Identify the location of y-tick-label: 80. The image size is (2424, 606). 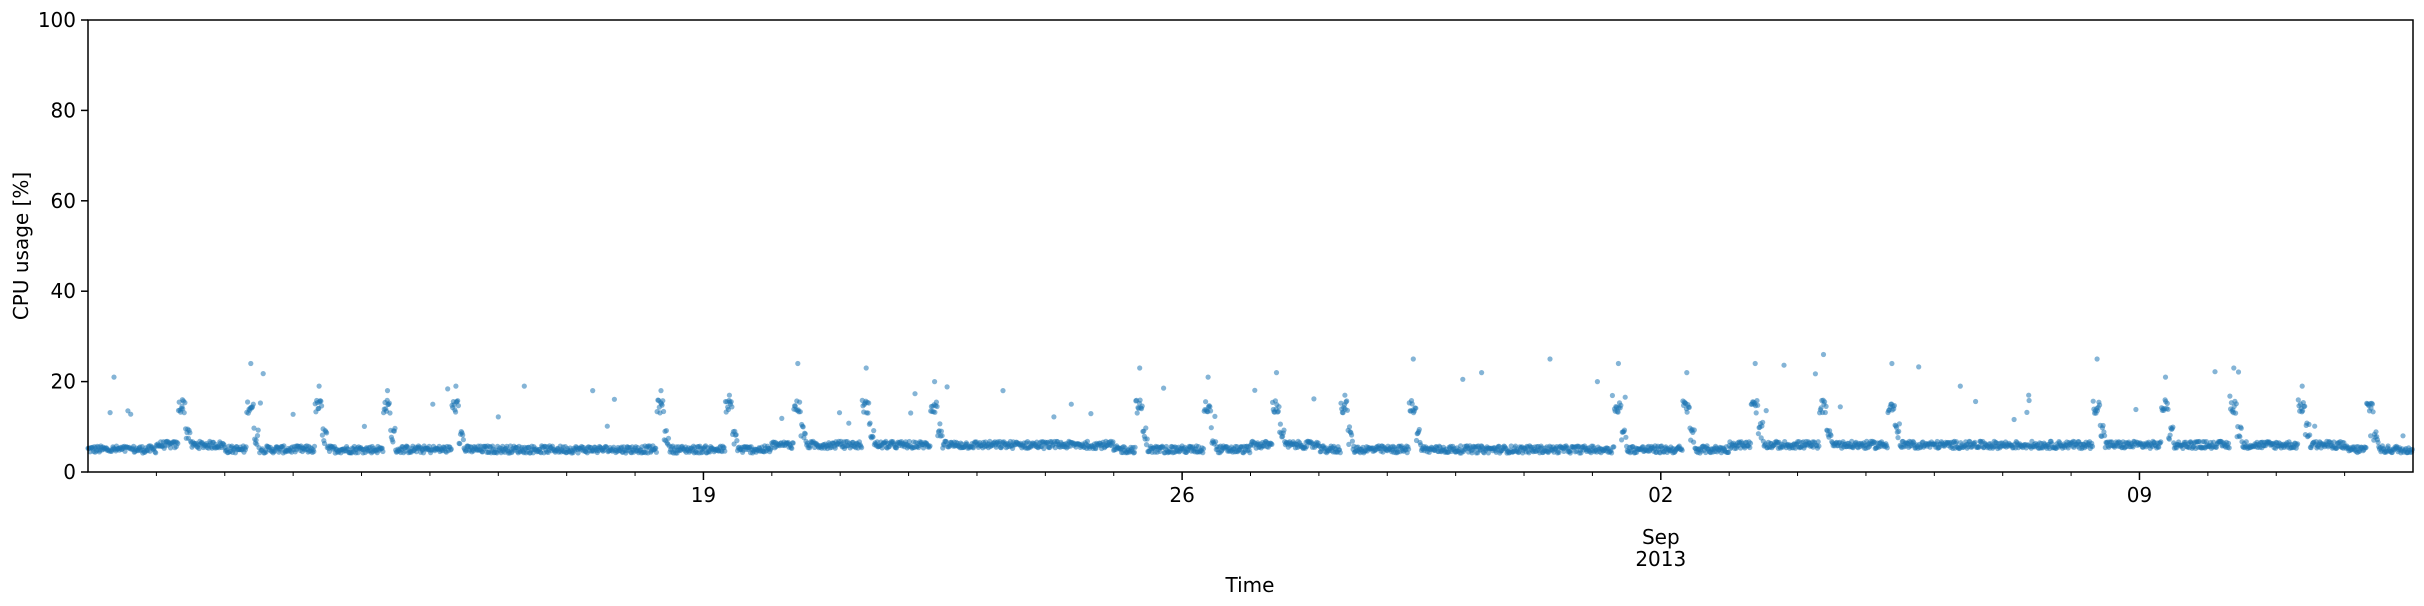
(63, 110).